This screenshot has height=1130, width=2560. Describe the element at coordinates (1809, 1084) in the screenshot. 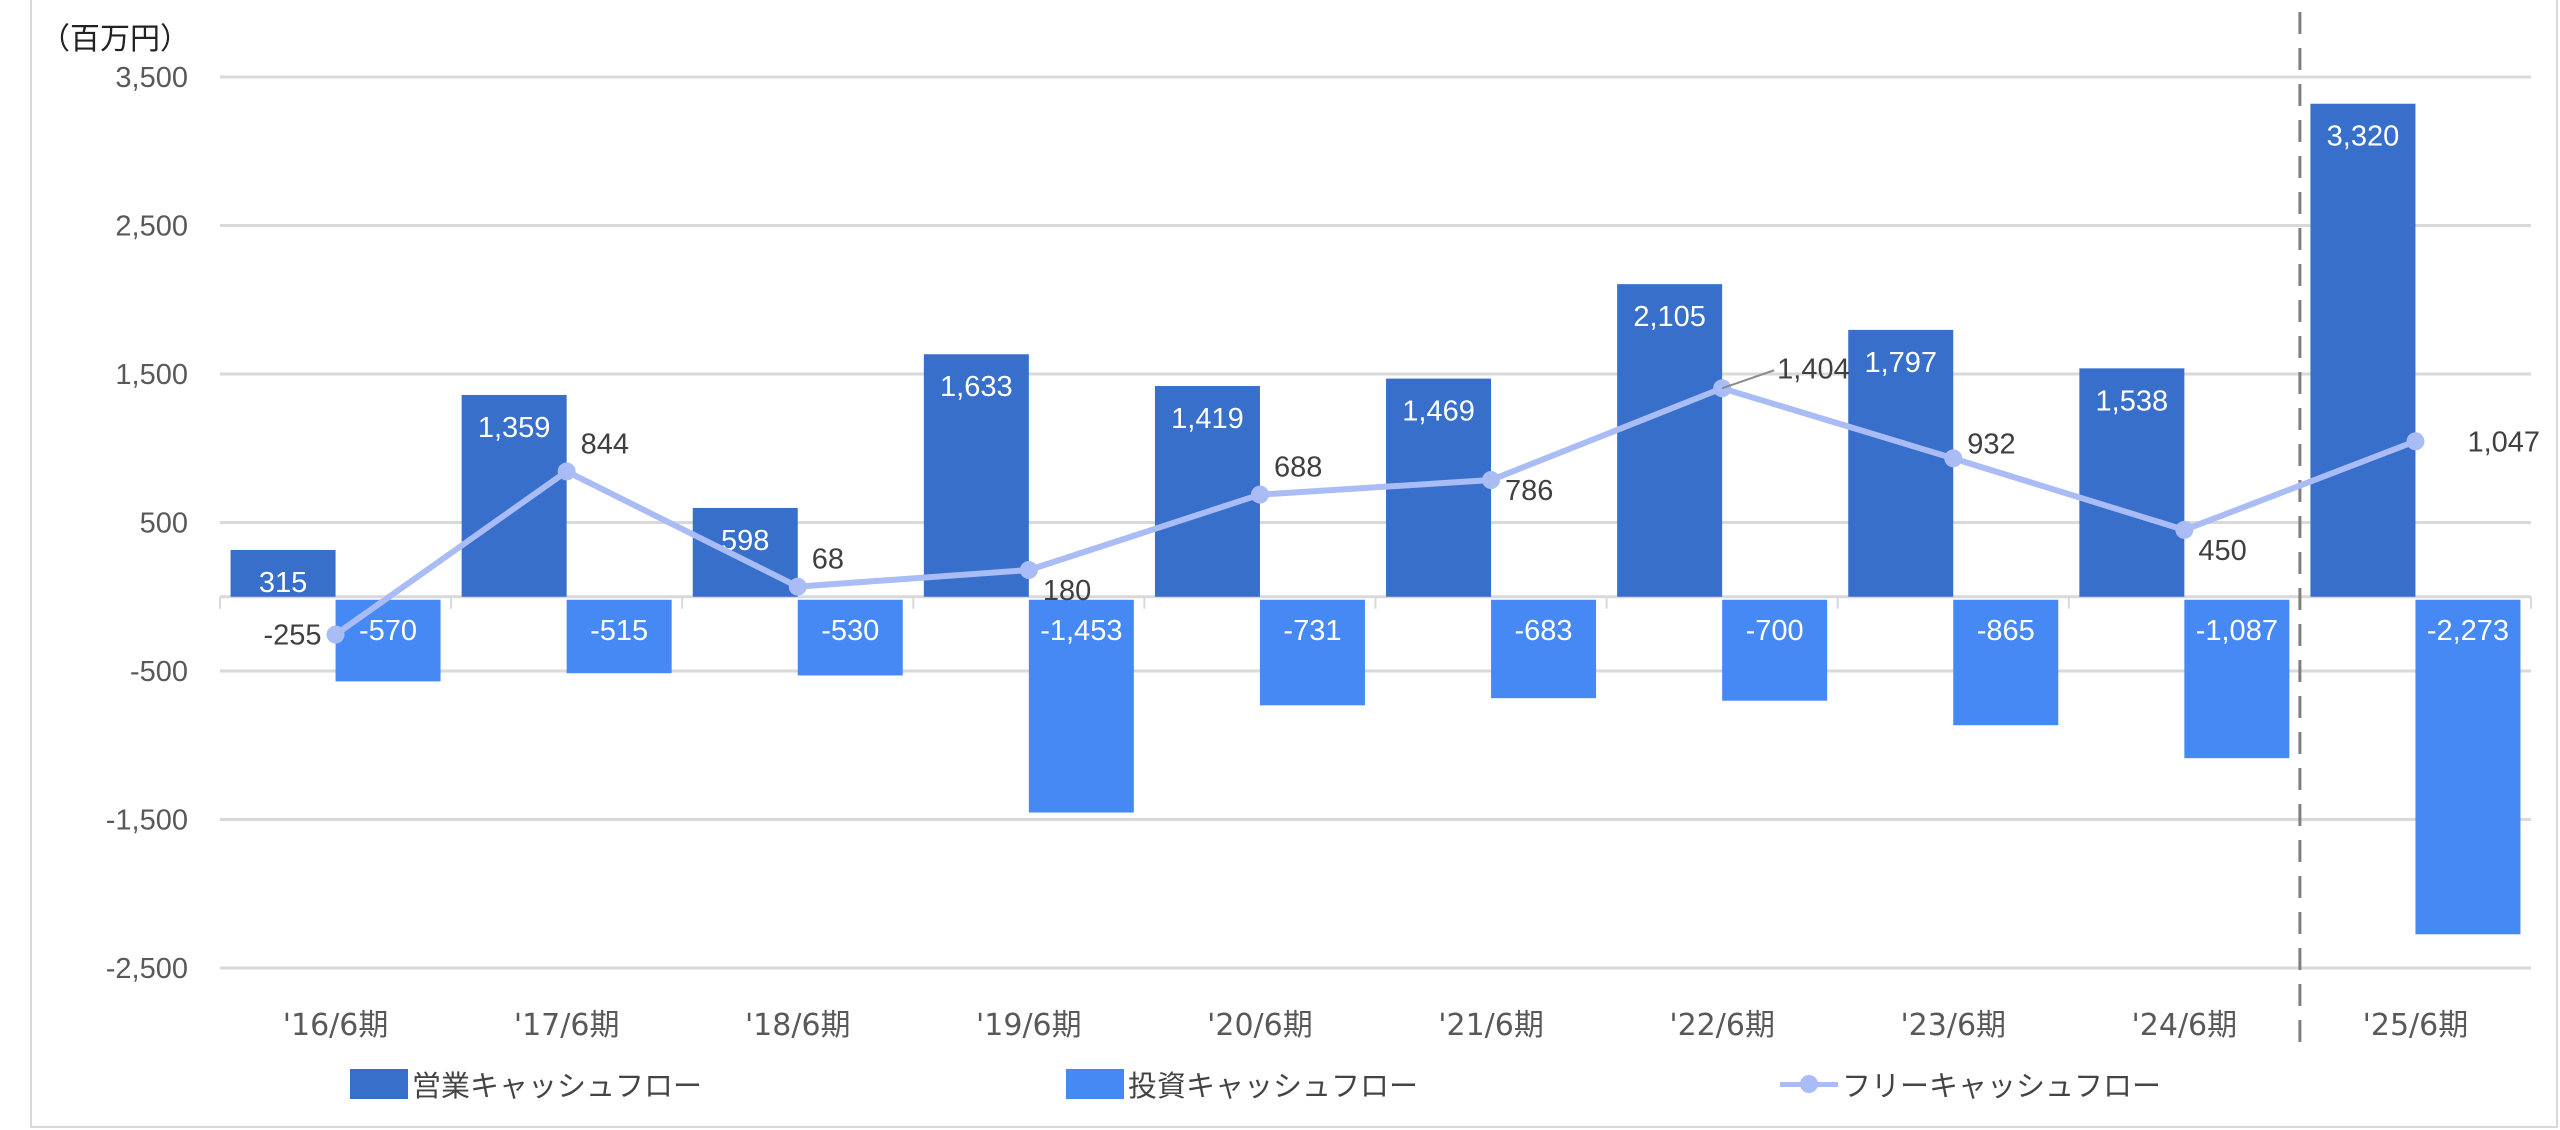

I see `legend-line-marker-free` at that location.